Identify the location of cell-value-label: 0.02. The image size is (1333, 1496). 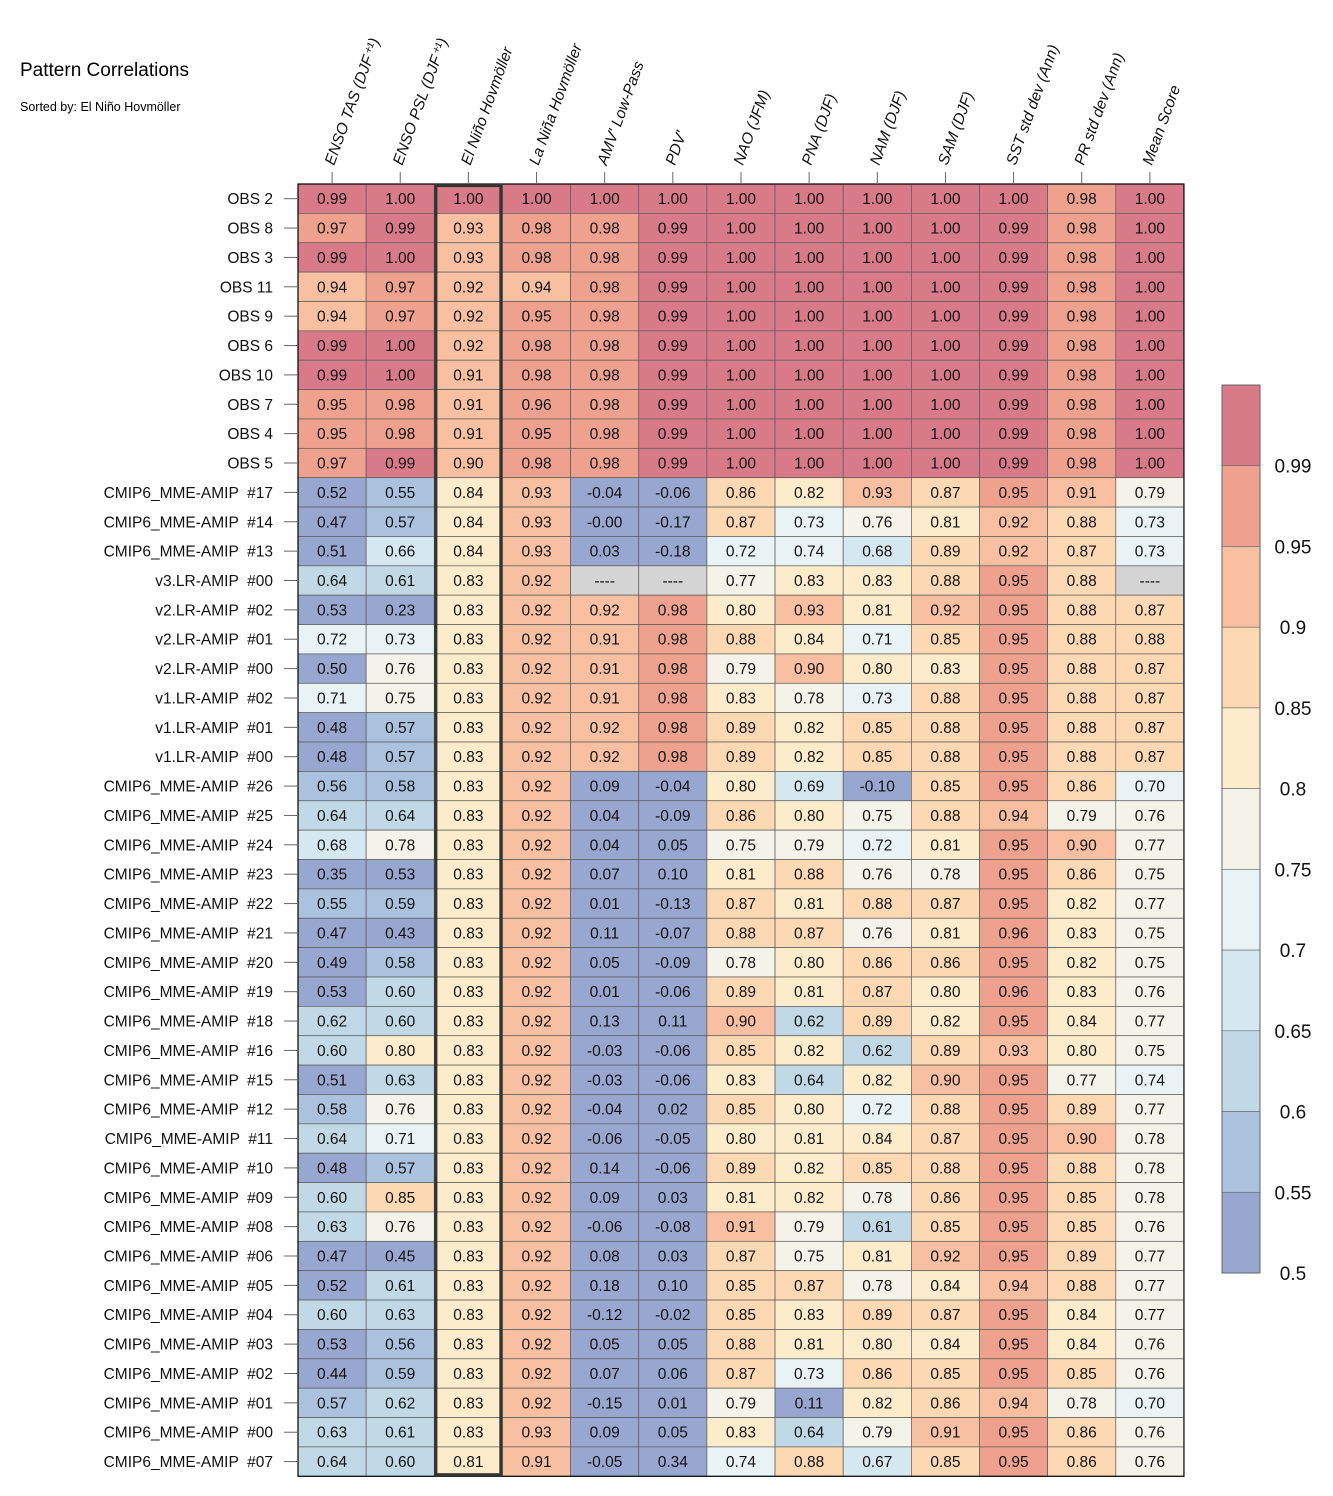
(673, 1110).